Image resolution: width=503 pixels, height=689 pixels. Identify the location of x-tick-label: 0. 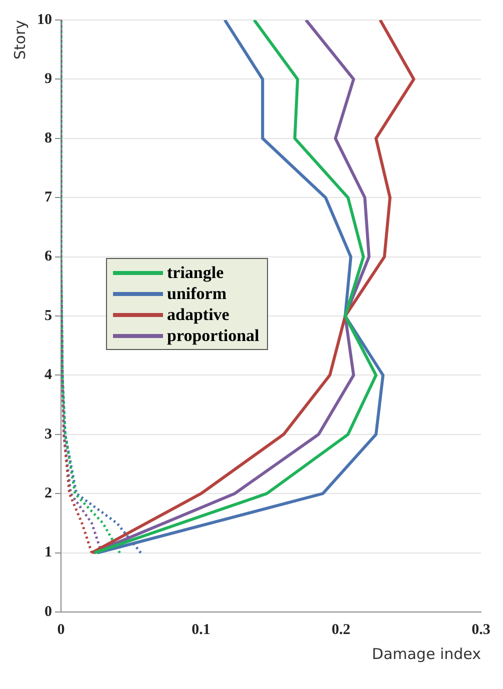
(61, 630).